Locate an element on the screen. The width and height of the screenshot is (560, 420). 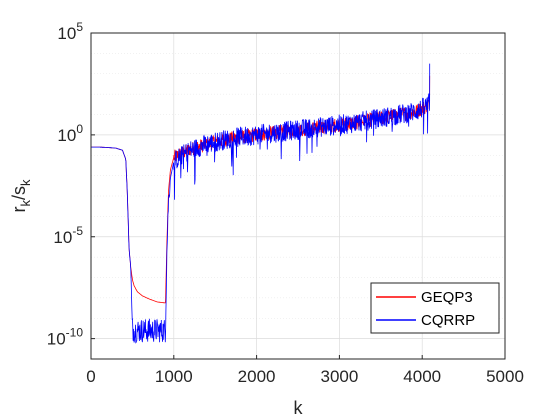
legend-label-geqp3: GEQP3 is located at coordinates (447, 297).